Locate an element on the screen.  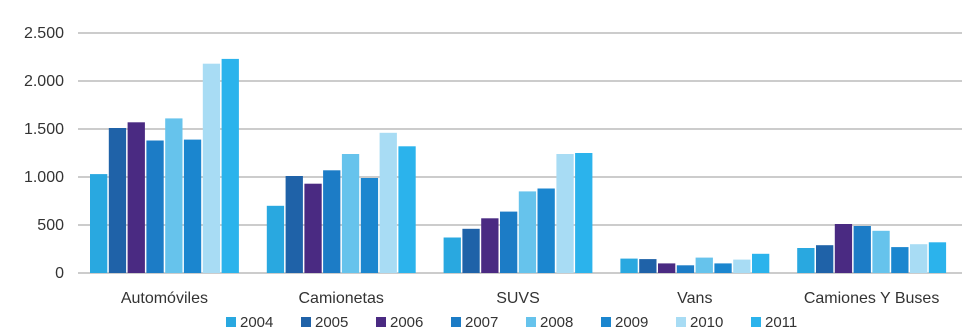
category-label: Camiones Y Buses is located at coordinates (871, 298).